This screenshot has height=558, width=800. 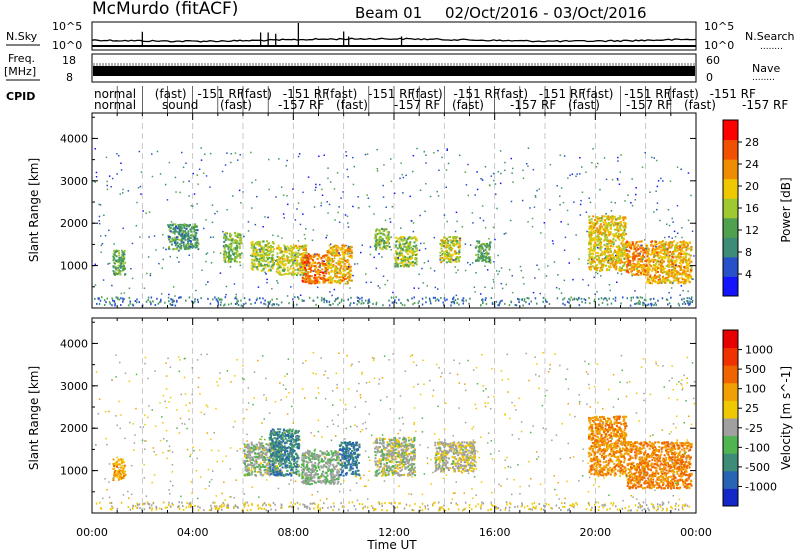 I want to click on freq-left-tick-high: 18, so click(x=69, y=60).